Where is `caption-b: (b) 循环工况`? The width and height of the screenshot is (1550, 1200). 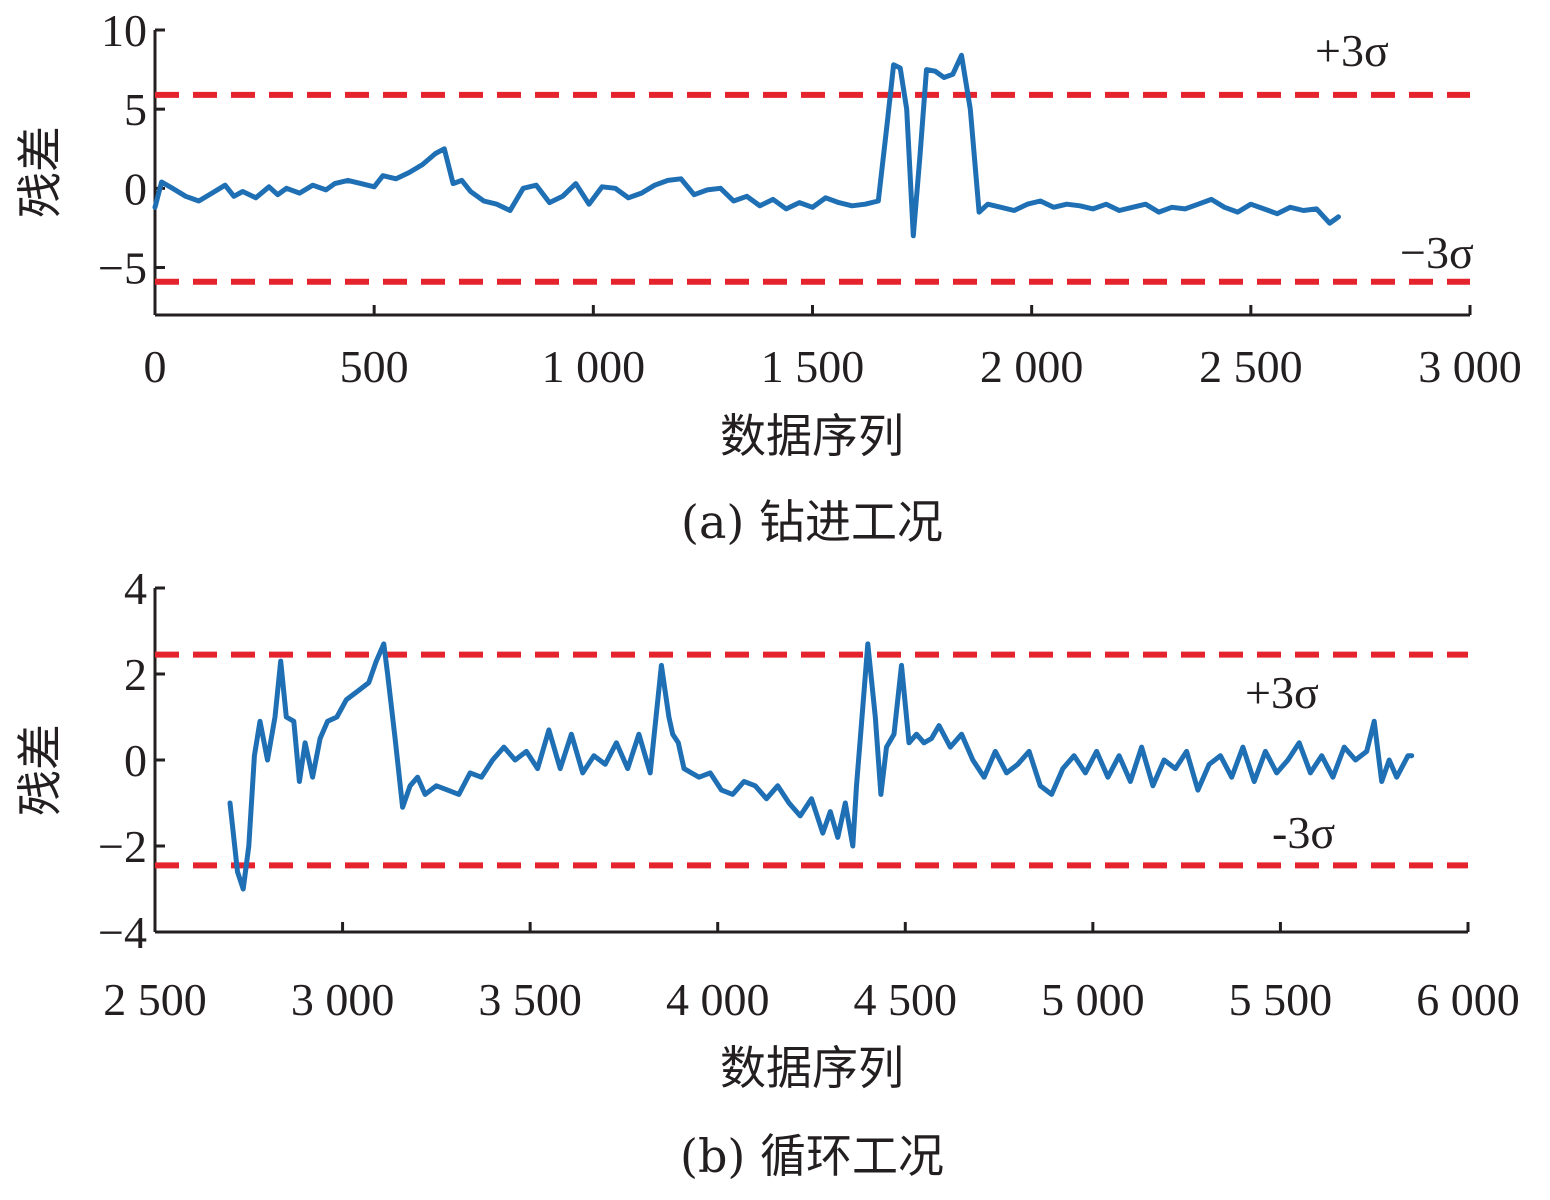
caption-b: (b) 循环工况 is located at coordinates (812, 1156).